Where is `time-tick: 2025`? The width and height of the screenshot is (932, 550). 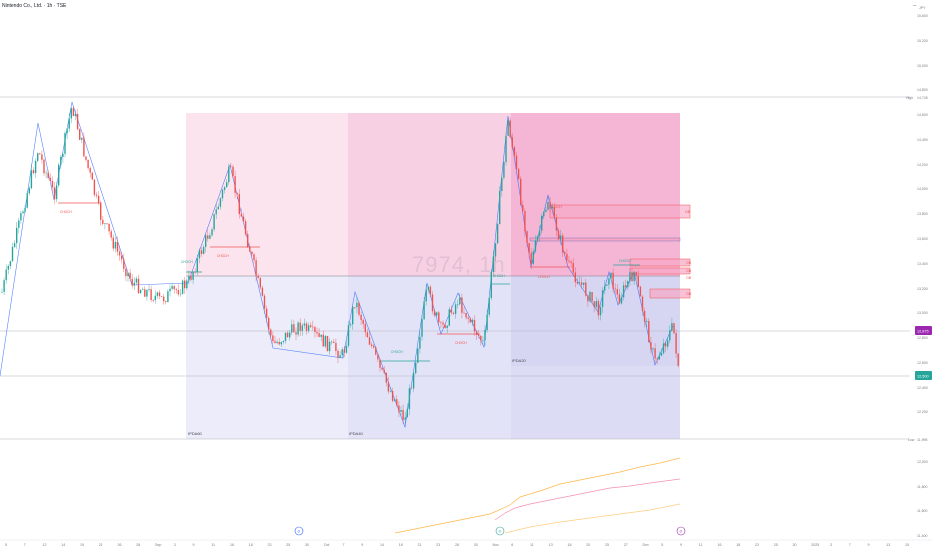
time-tick: 2025 is located at coordinates (815, 545).